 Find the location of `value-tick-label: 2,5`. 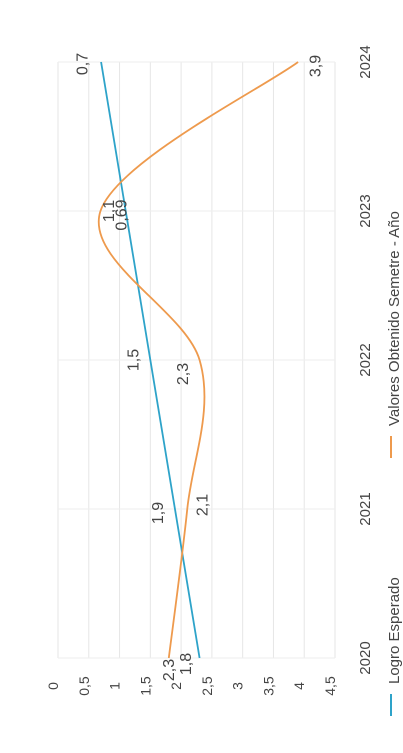

value-tick-label: 2,5 is located at coordinates (207, 686).